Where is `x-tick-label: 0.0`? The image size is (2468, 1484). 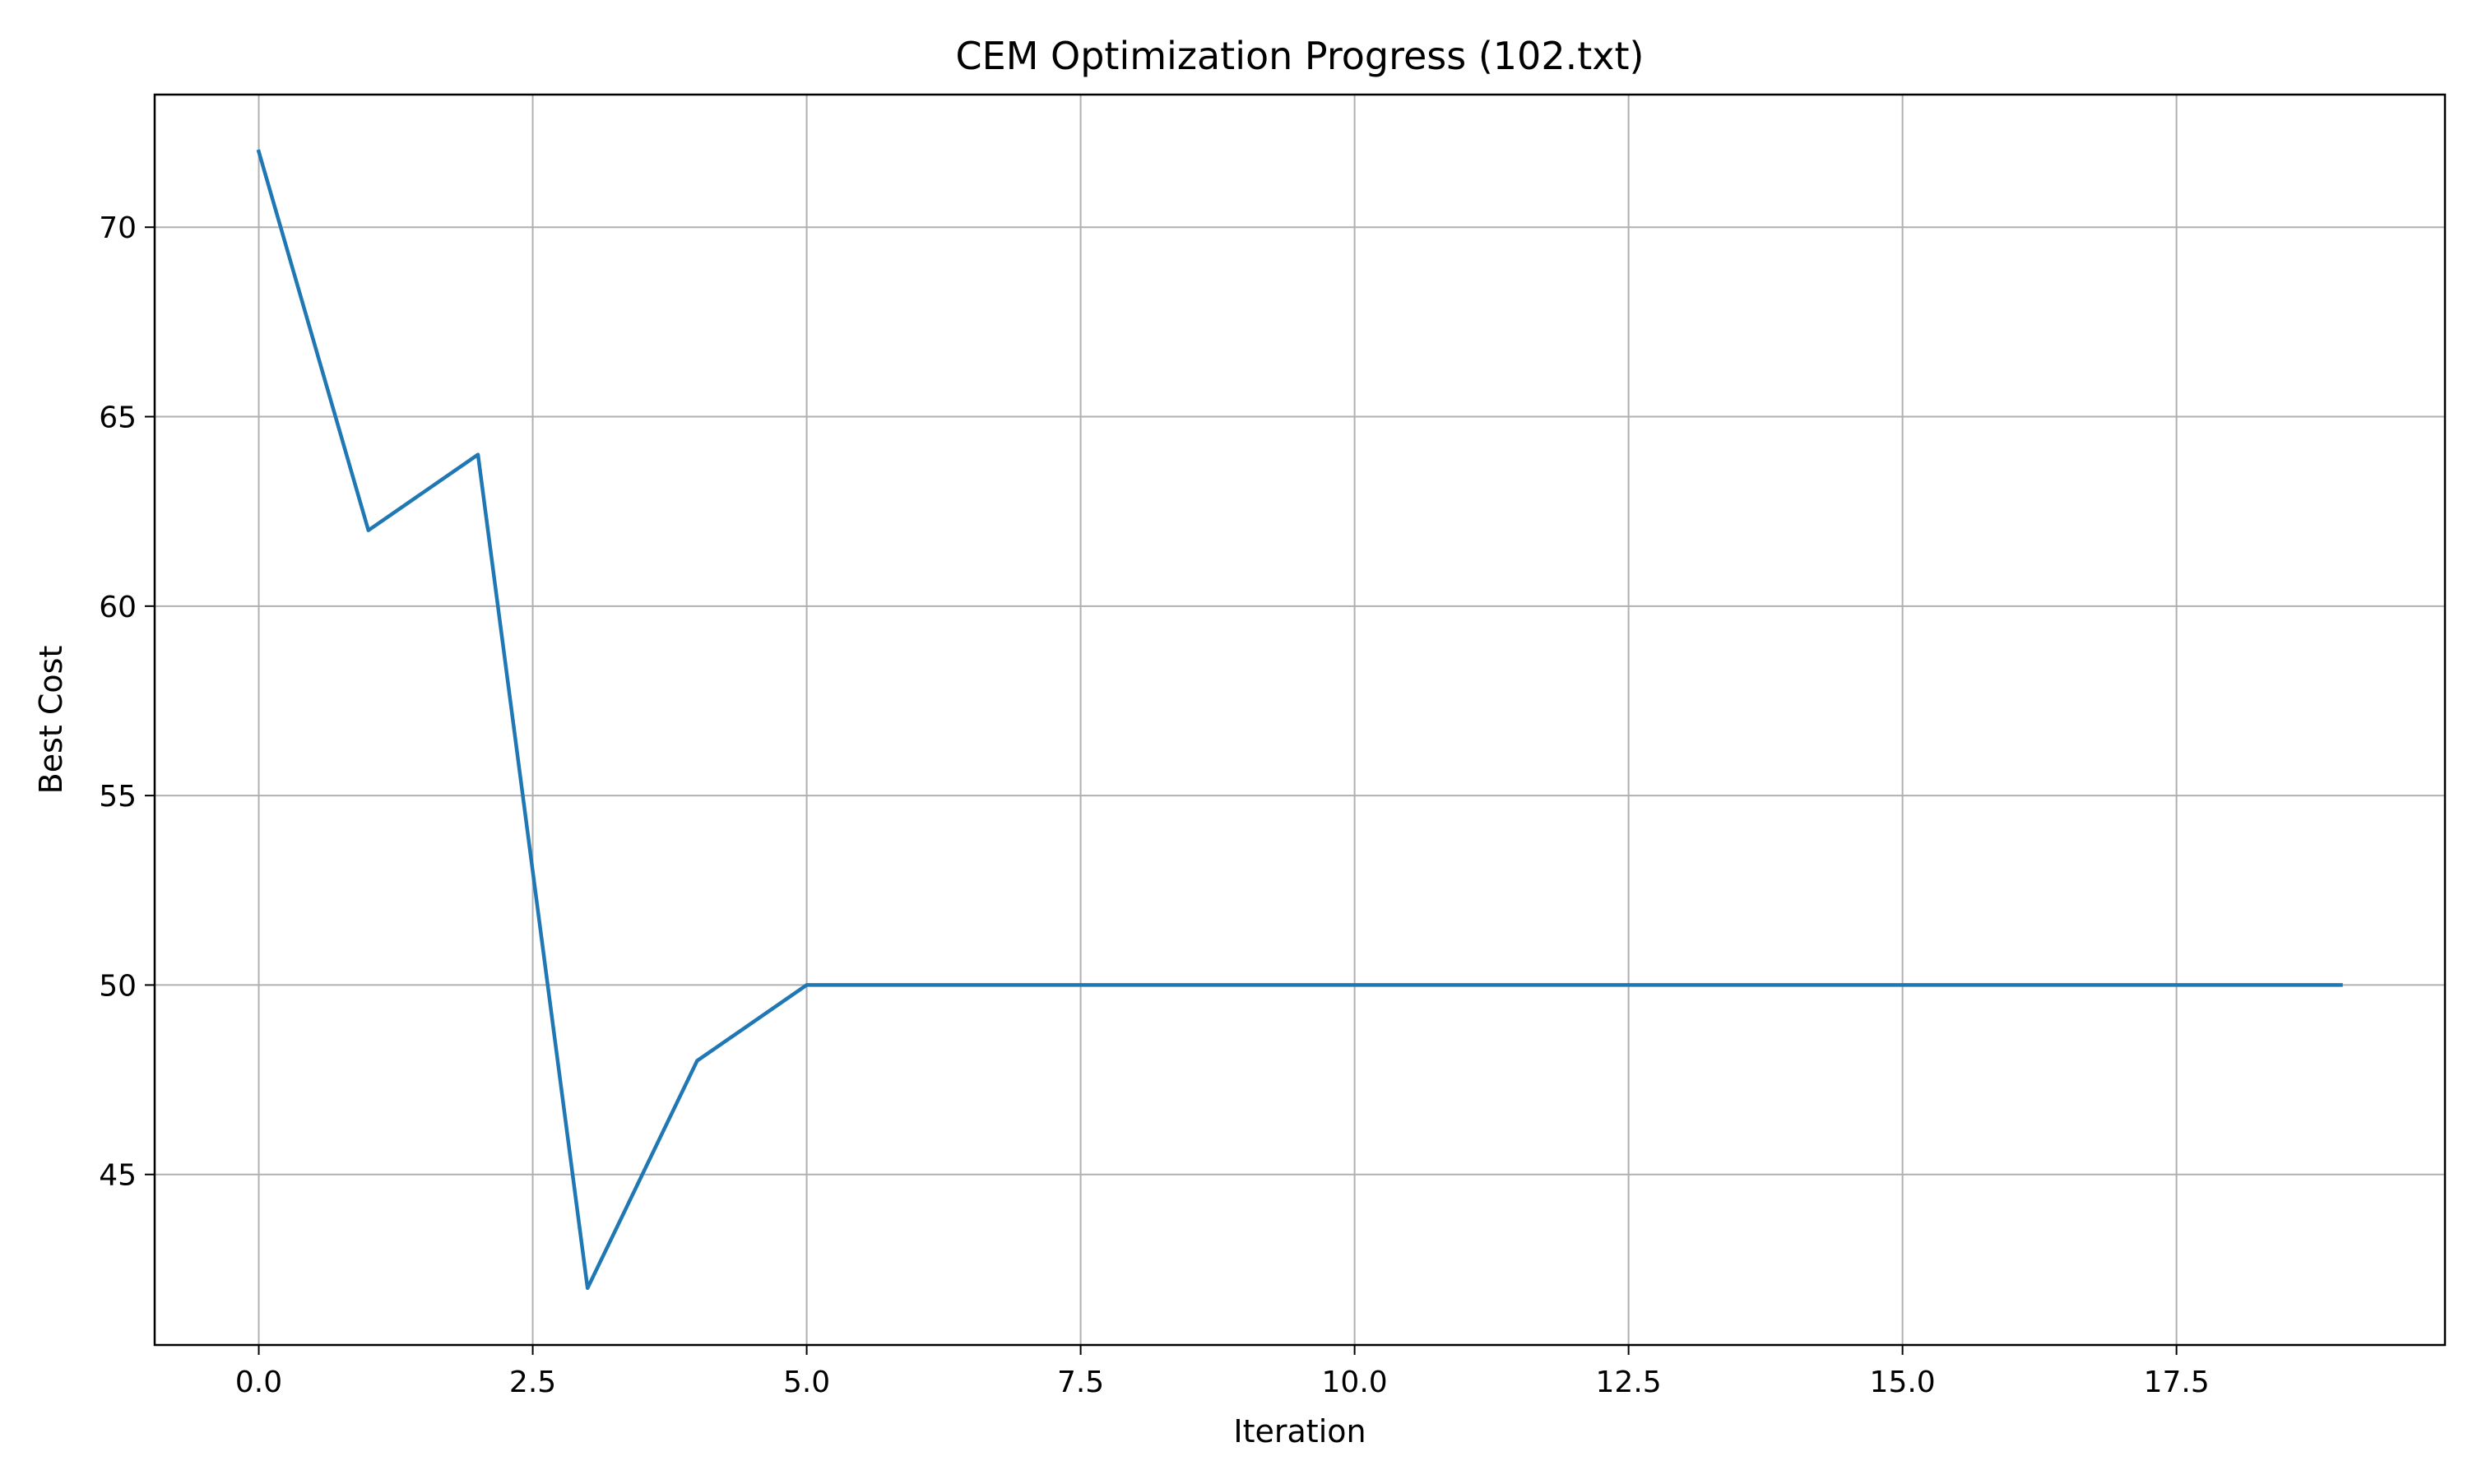 x-tick-label: 0.0 is located at coordinates (258, 1382).